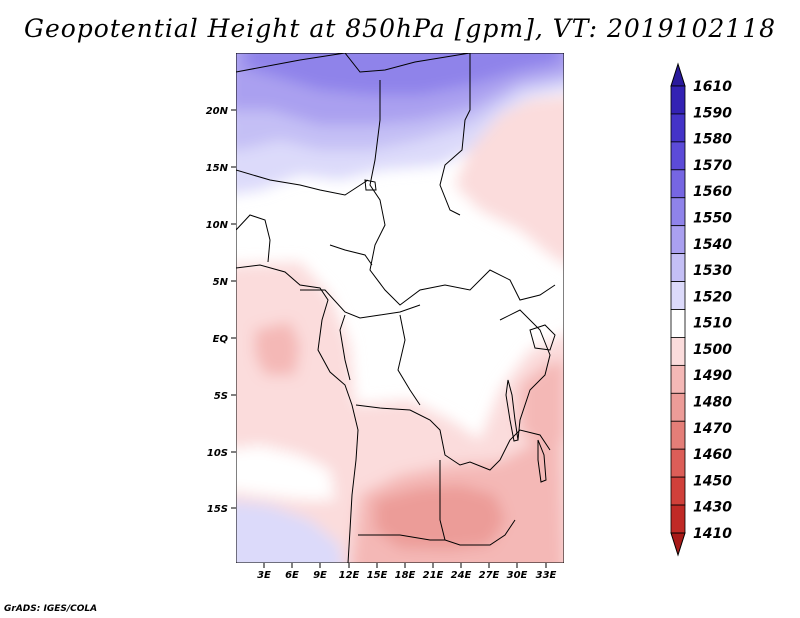 The height and width of the screenshot is (618, 800). Describe the element at coordinates (712, 166) in the screenshot. I see `colorbar-label: 1570` at that location.